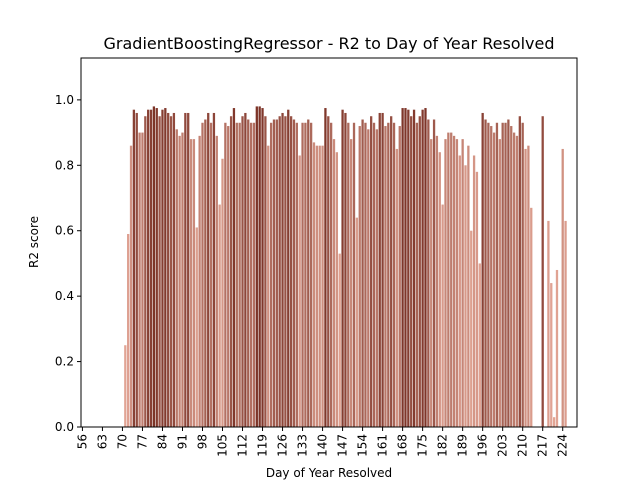 This screenshot has width=640, height=480. I want to click on x-tick-label: 210, so click(523, 445).